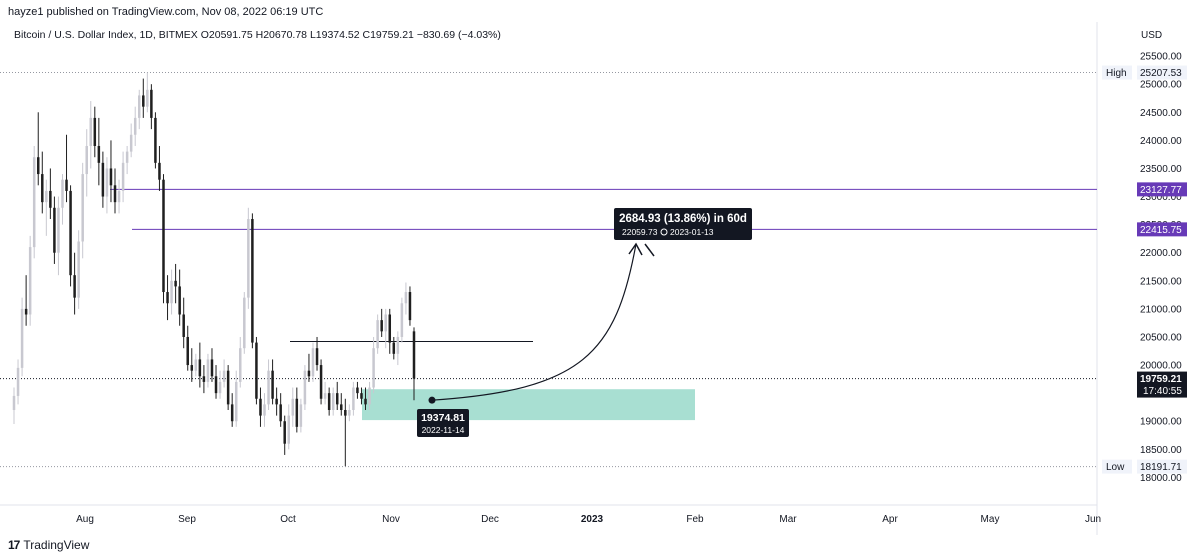 This screenshot has height=560, width=1200. I want to click on footer-brand-text: TradingView, so click(56, 545).